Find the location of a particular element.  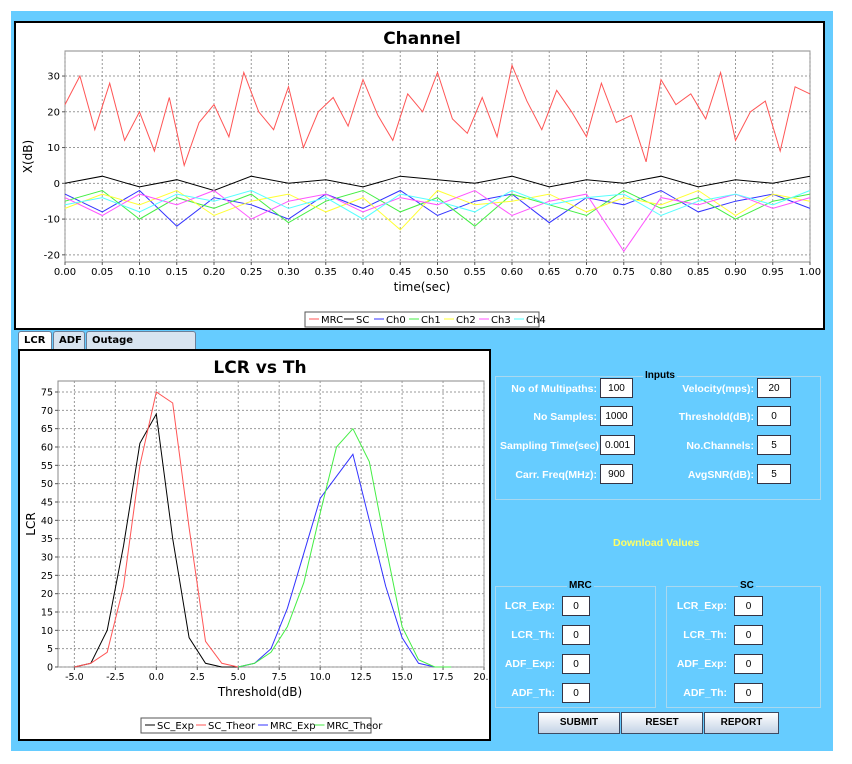

mrc-title: MRC is located at coordinates (580, 585).